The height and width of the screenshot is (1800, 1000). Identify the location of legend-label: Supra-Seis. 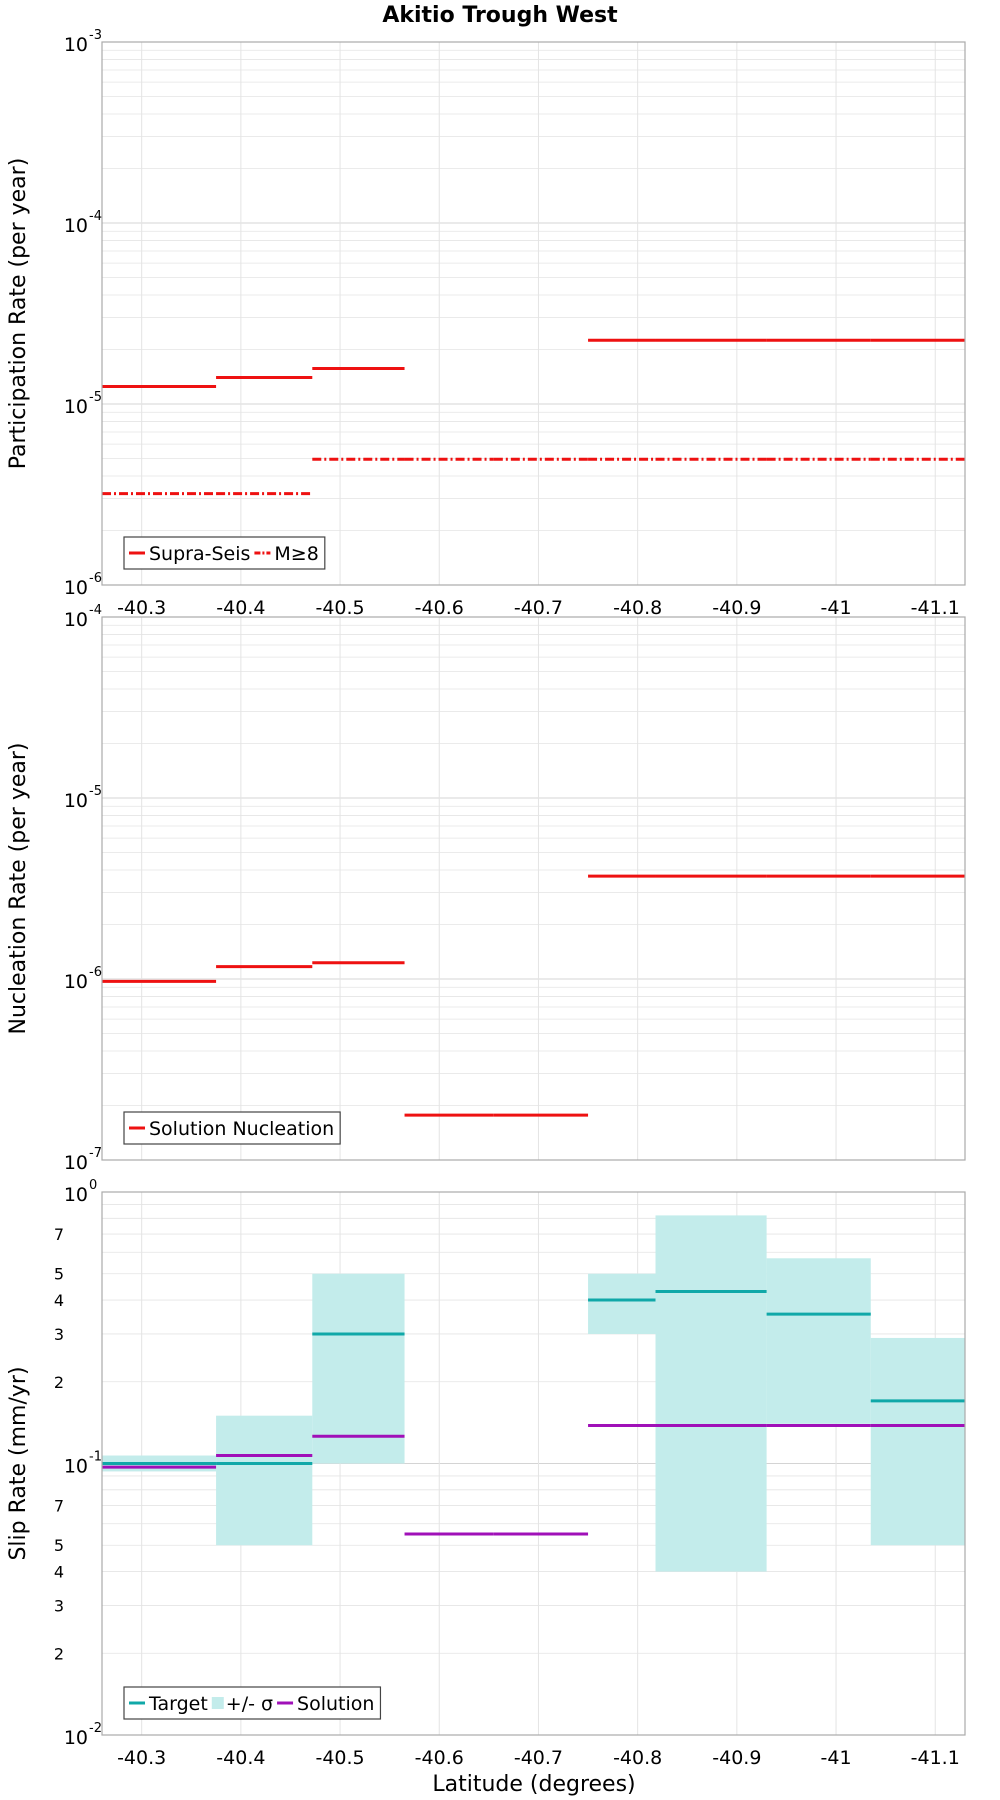
(199, 554).